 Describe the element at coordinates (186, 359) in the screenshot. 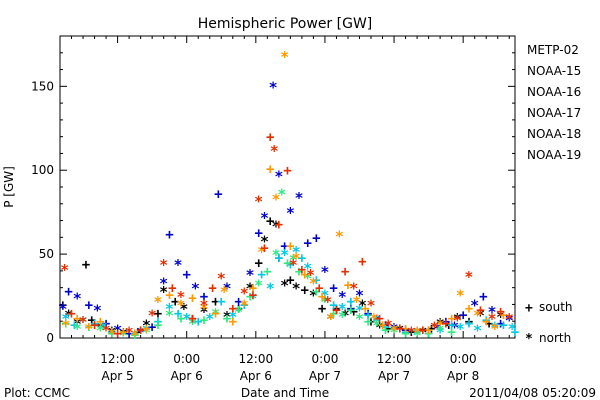

I see `x-tick-label-time: 0:00` at that location.